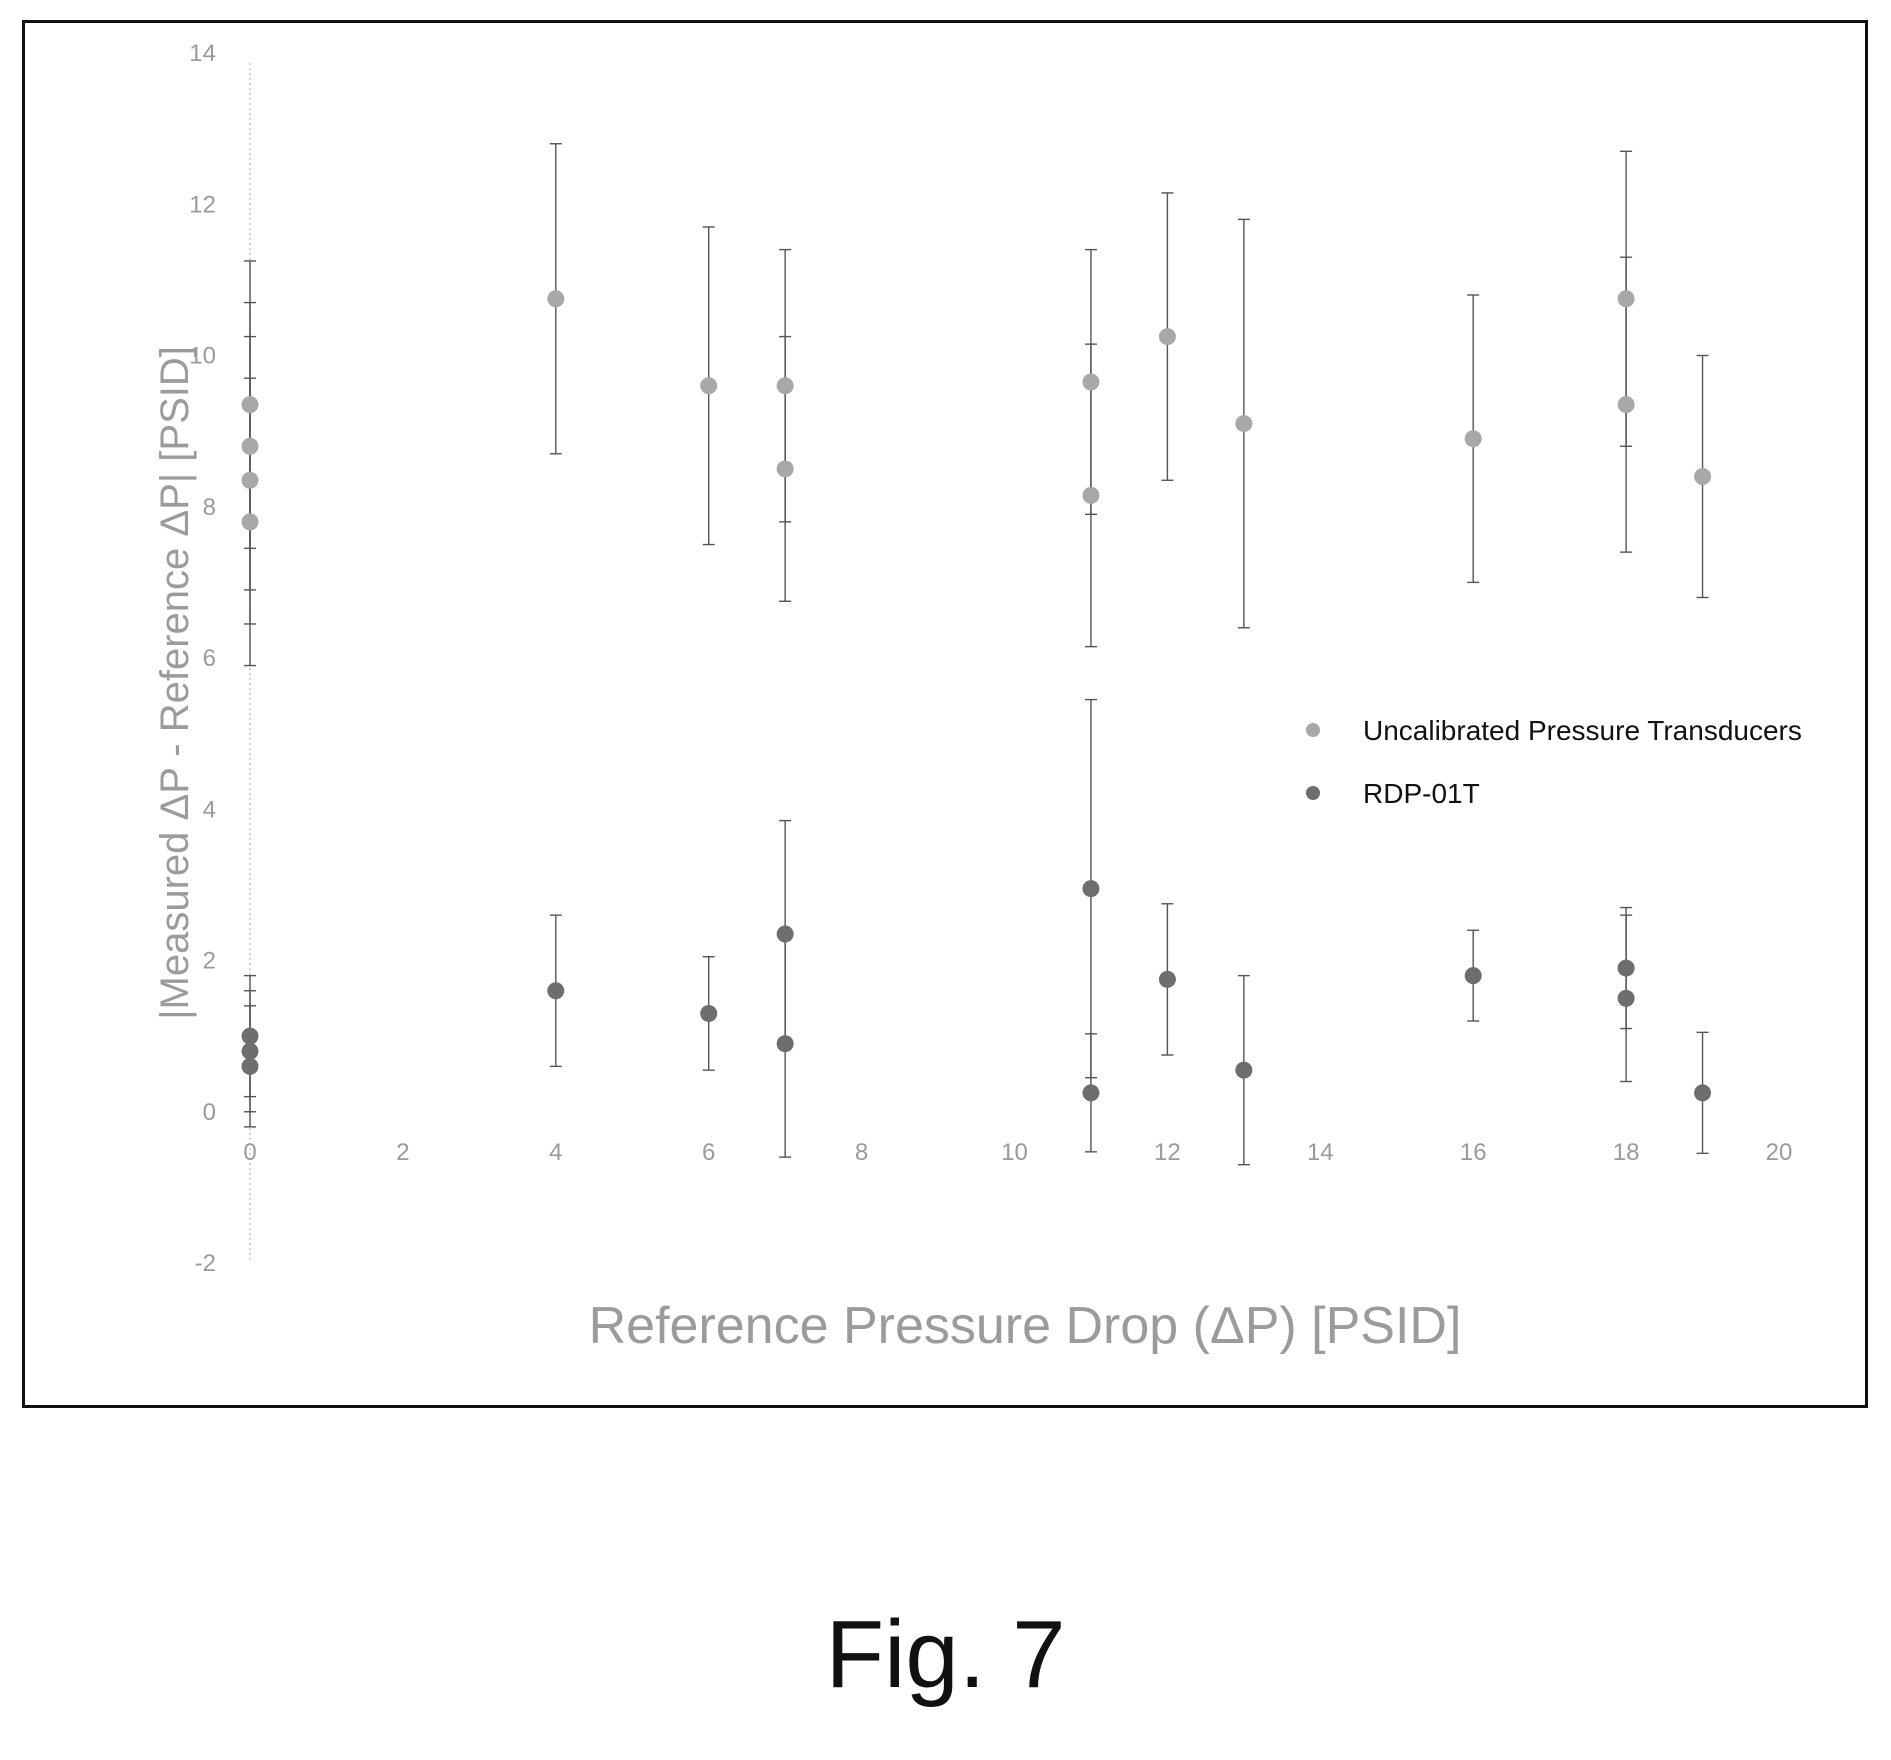 The width and height of the screenshot is (1891, 1760). Describe the element at coordinates (202, 204) in the screenshot. I see `y-tick-label: 12` at that location.